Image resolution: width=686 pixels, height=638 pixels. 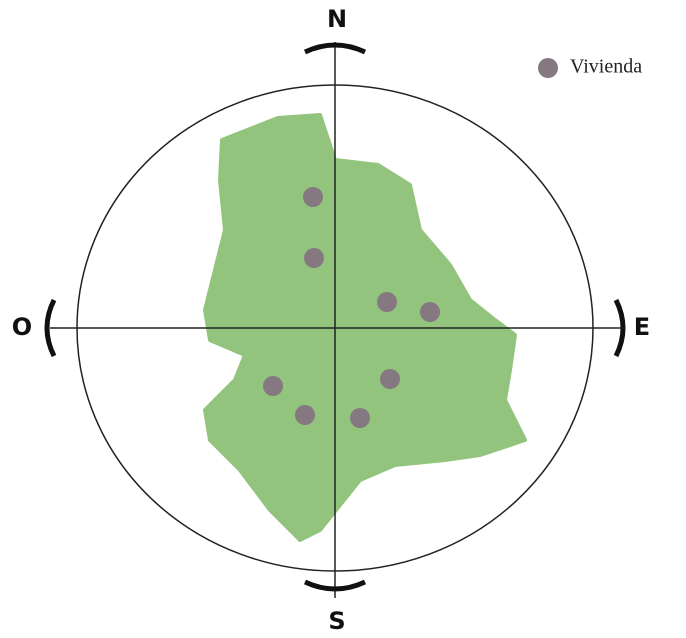 I want to click on west-label: O, so click(x=22, y=327).